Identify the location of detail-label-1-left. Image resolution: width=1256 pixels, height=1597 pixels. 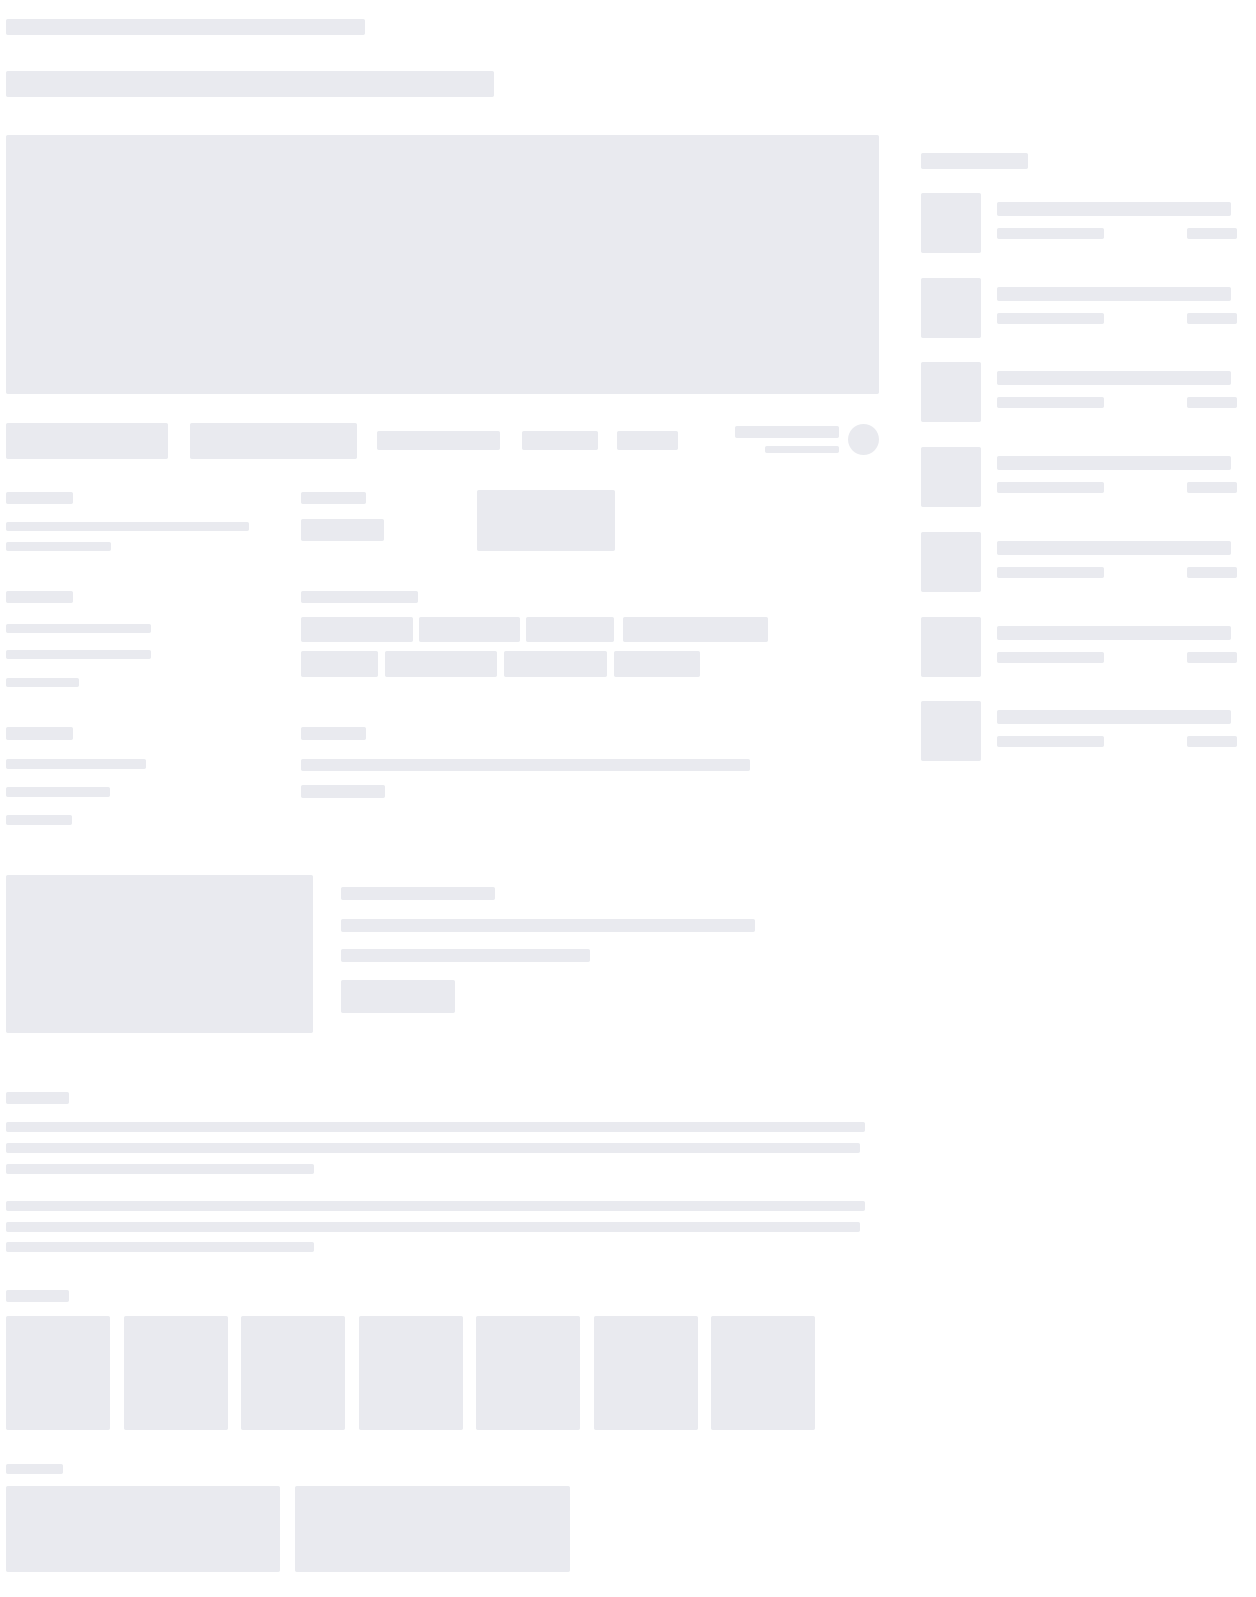
(39, 498).